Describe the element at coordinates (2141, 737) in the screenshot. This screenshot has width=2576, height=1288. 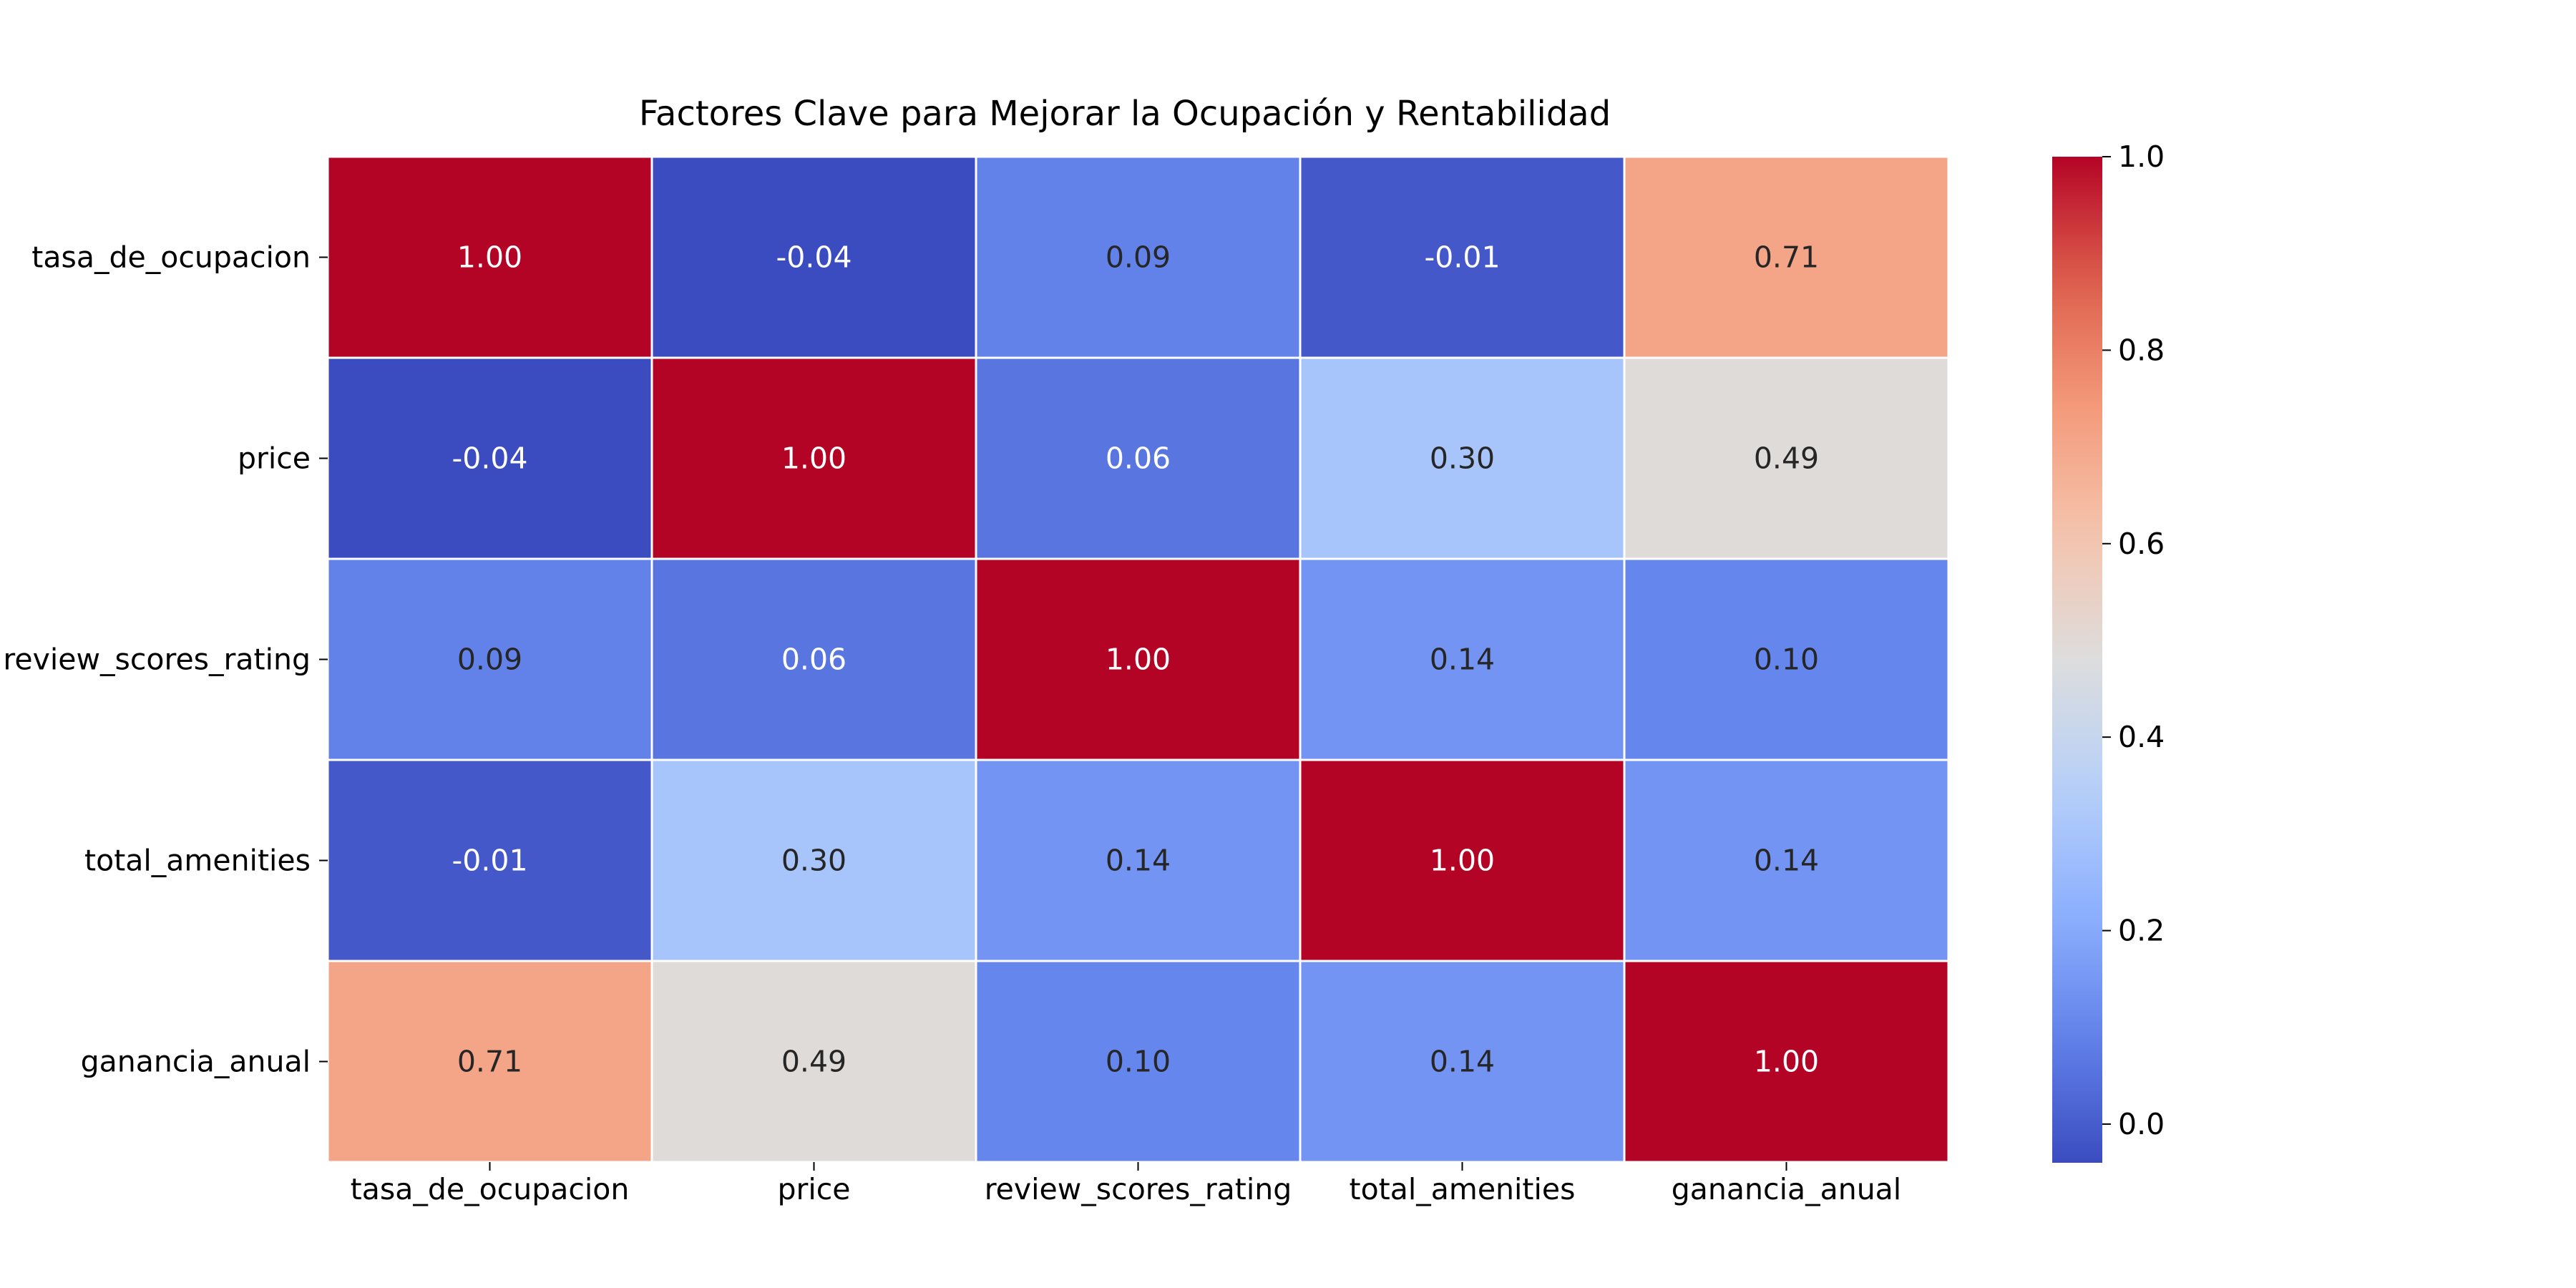
I see `colorbar-tick-label: 0.4` at that location.